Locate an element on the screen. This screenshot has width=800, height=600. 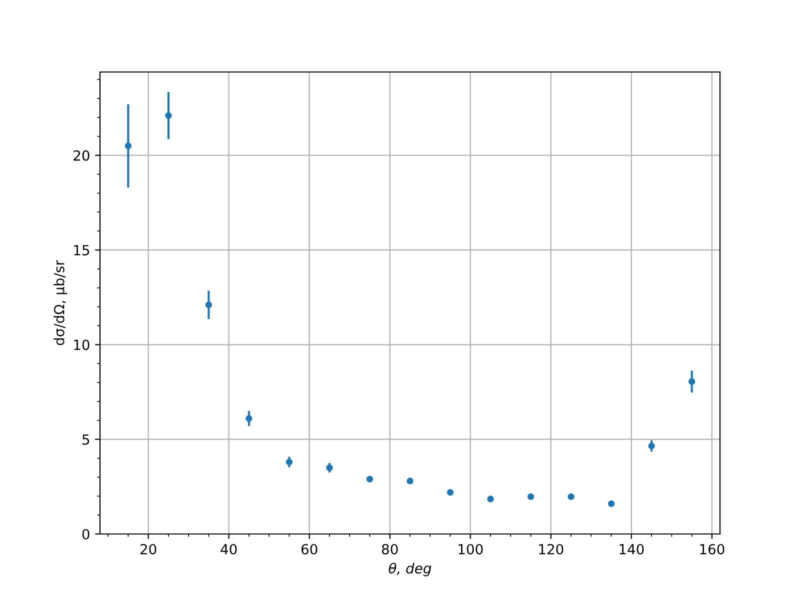
x-axis-title: θ, deg is located at coordinates (410, 569).